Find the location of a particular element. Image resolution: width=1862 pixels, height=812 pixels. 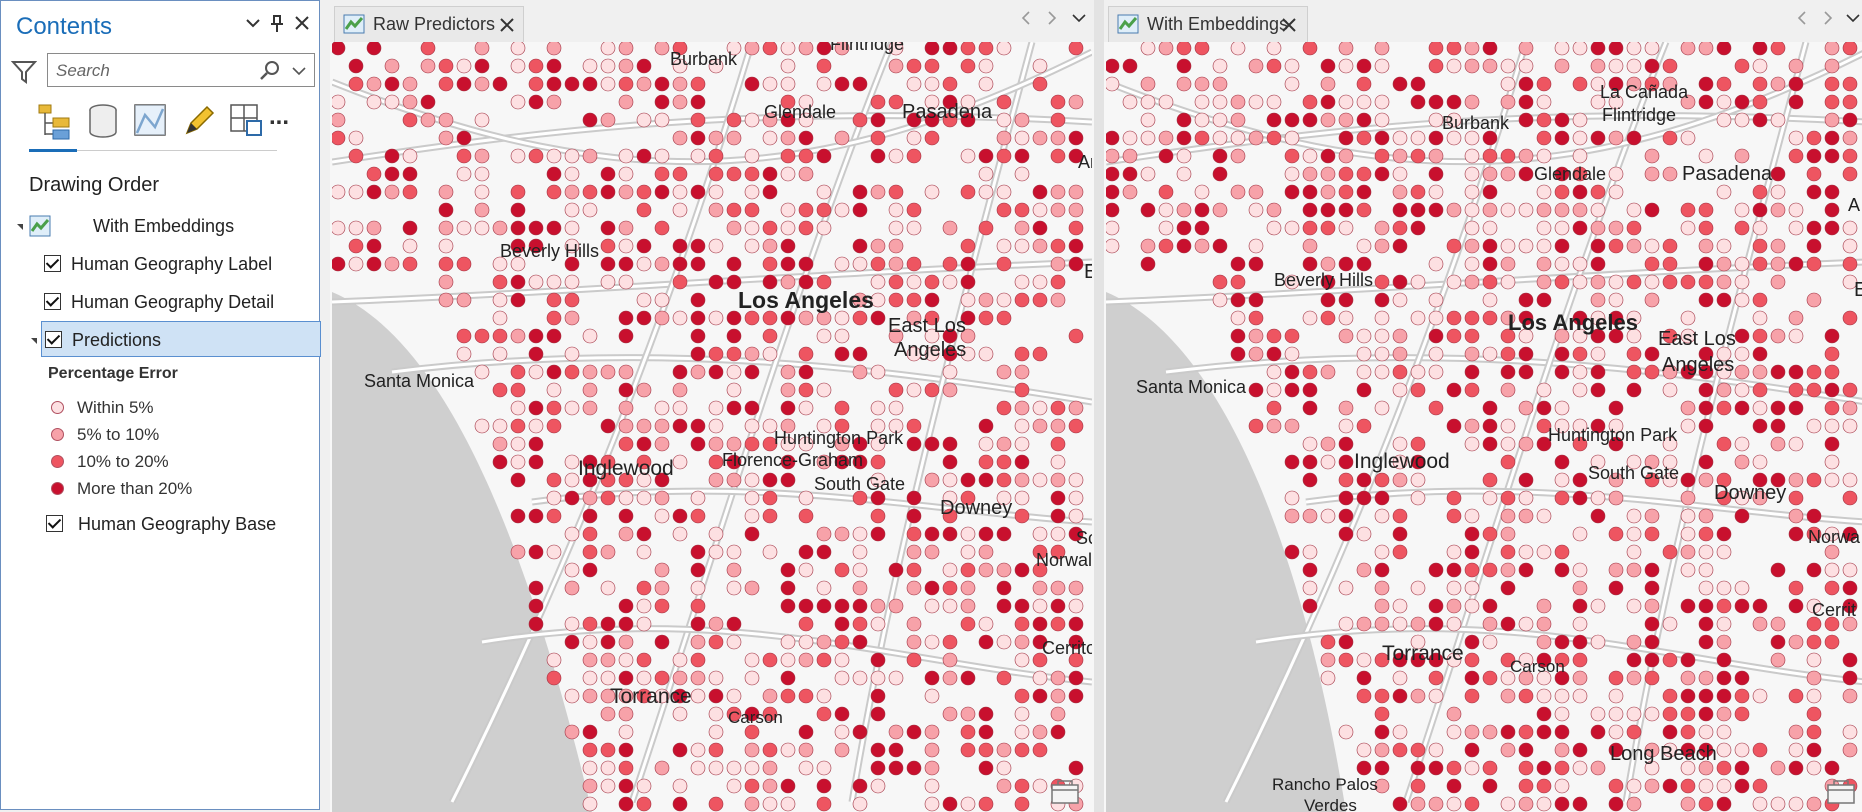

list-by-selection-button is located at coordinates (151, 121).